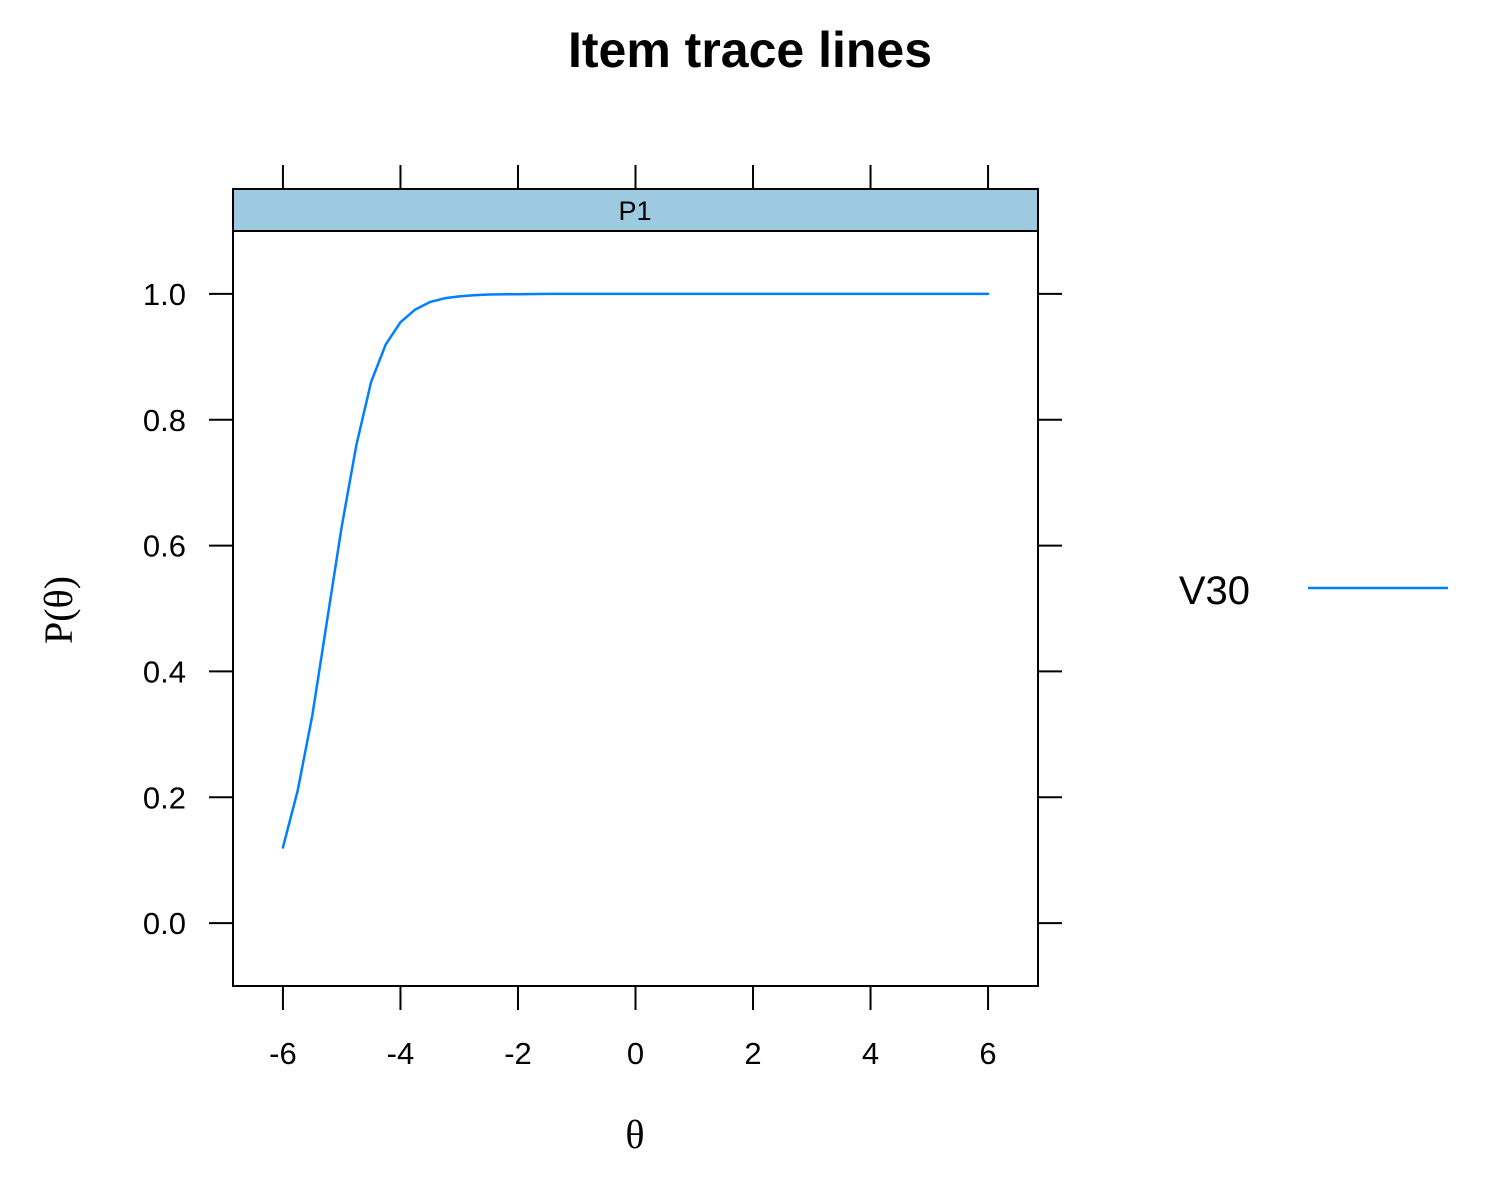  Describe the element at coordinates (752, 1053) in the screenshot. I see `x-tick-label: 2` at that location.